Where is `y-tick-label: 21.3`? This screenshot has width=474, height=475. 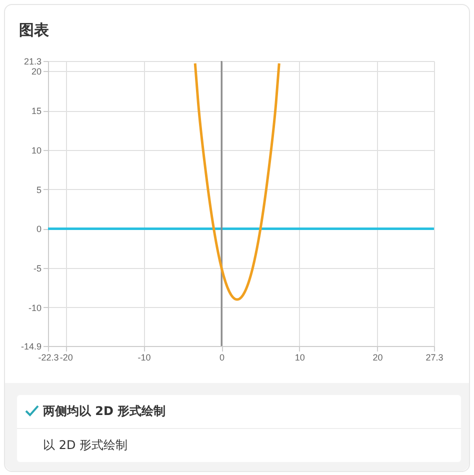
y-tick-label: 21.3 is located at coordinates (33, 61).